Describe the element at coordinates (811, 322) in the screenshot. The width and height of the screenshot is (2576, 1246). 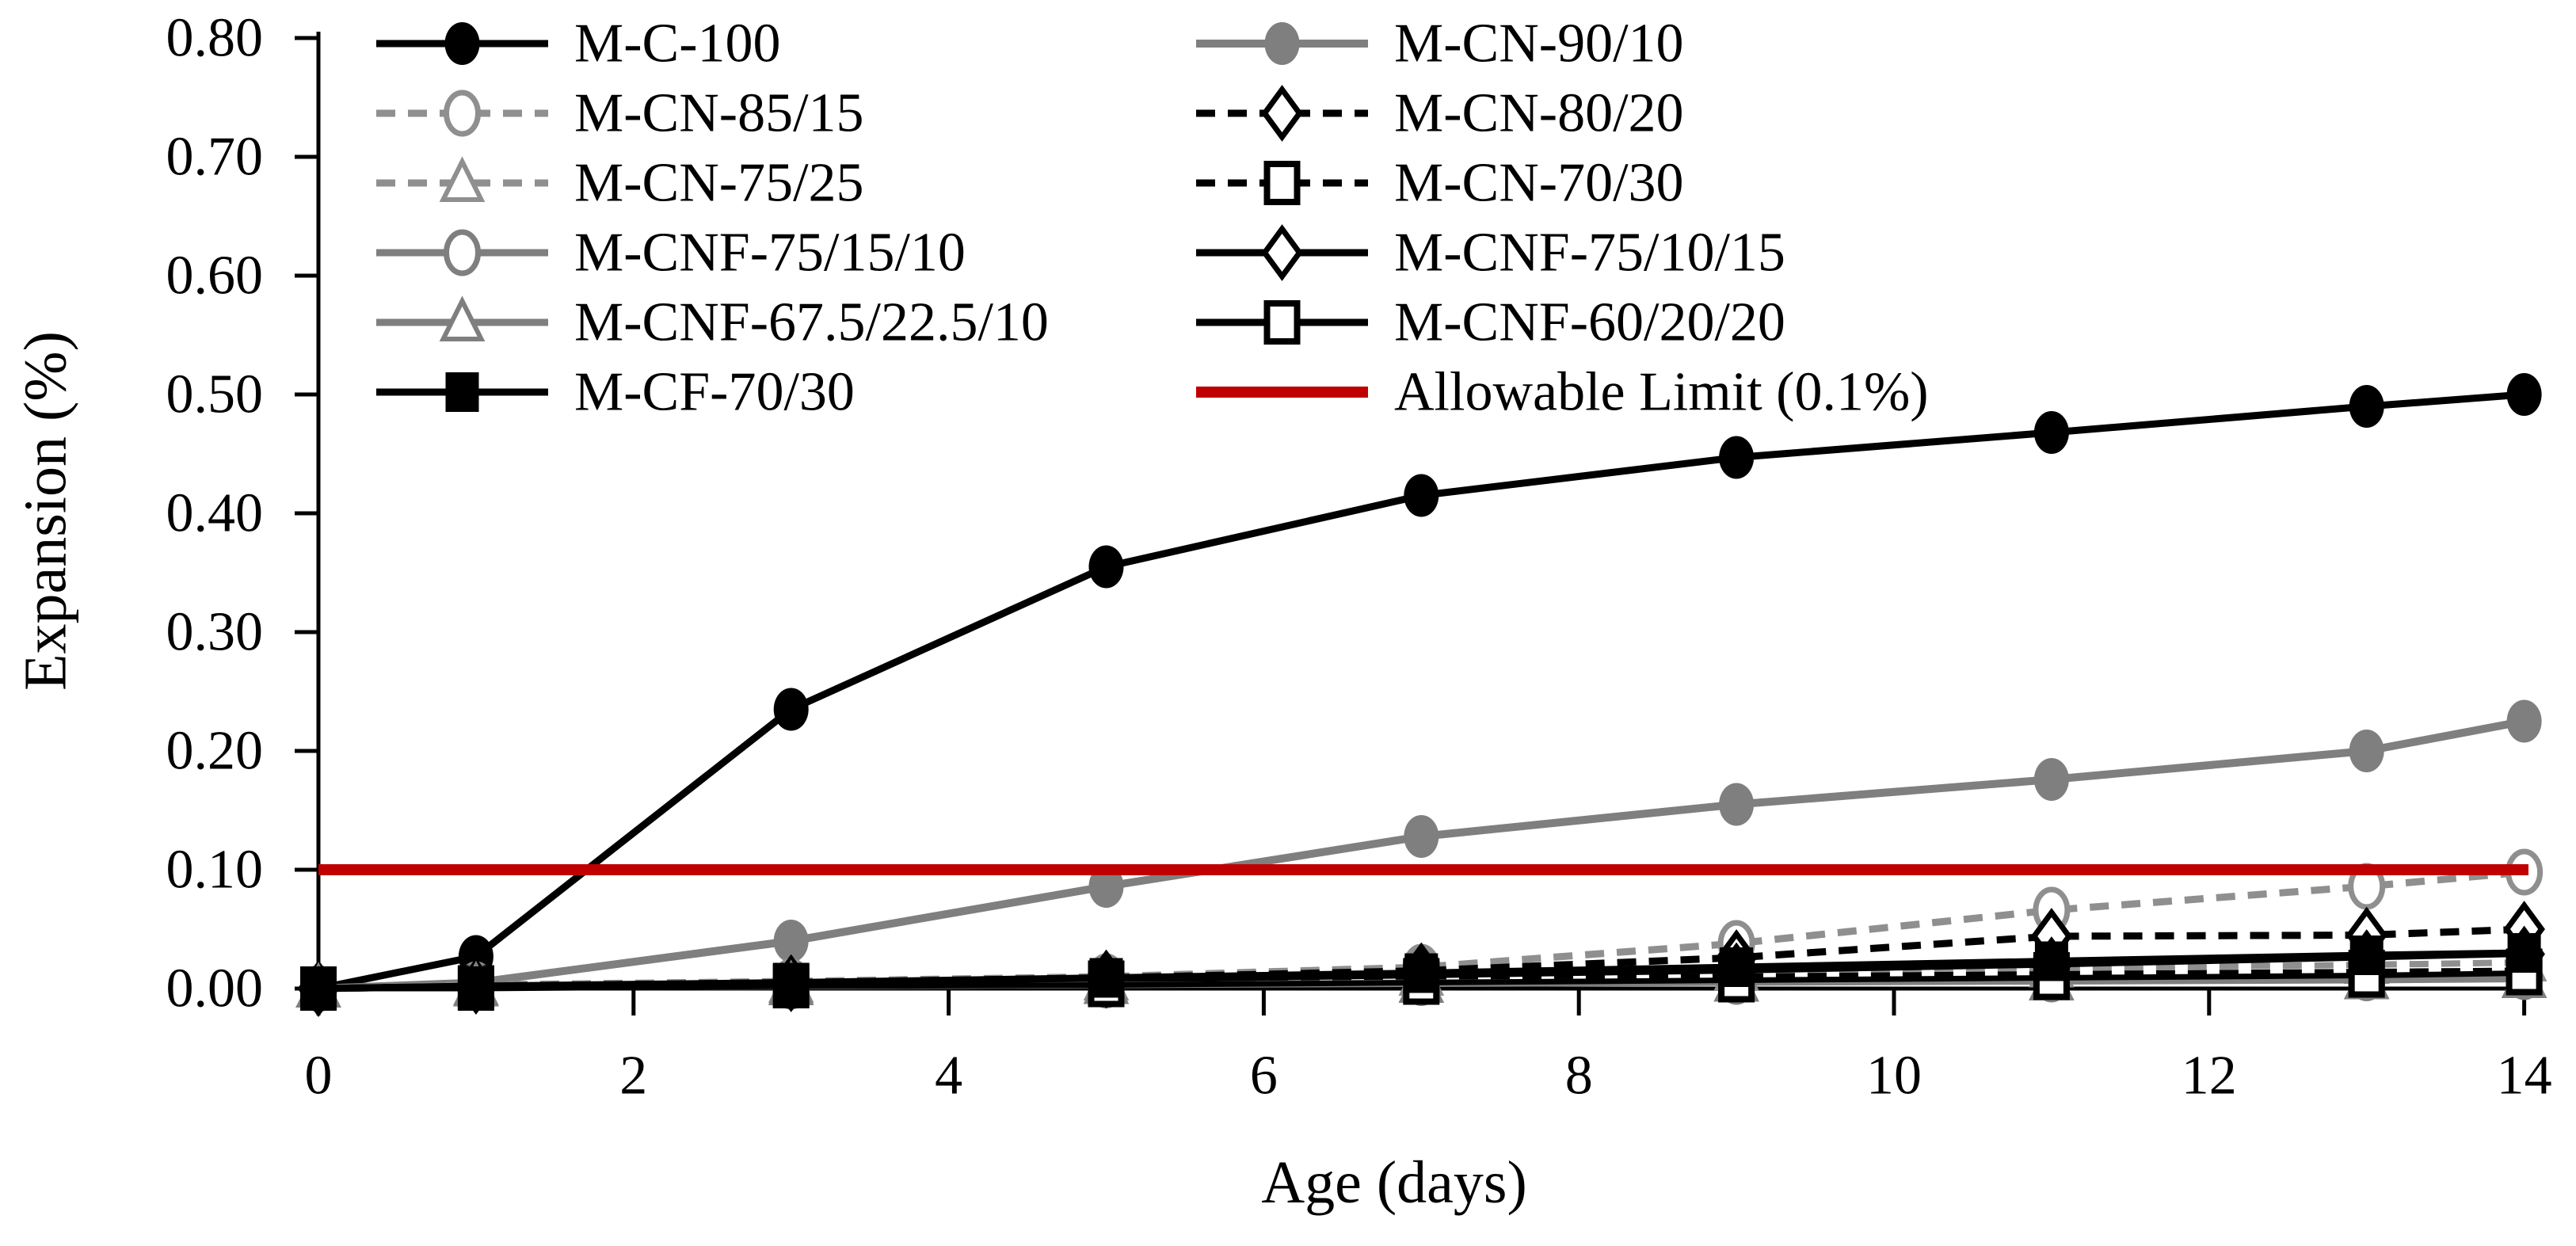
I see `legend-label: M-CNF-67.5/22.5/10` at that location.